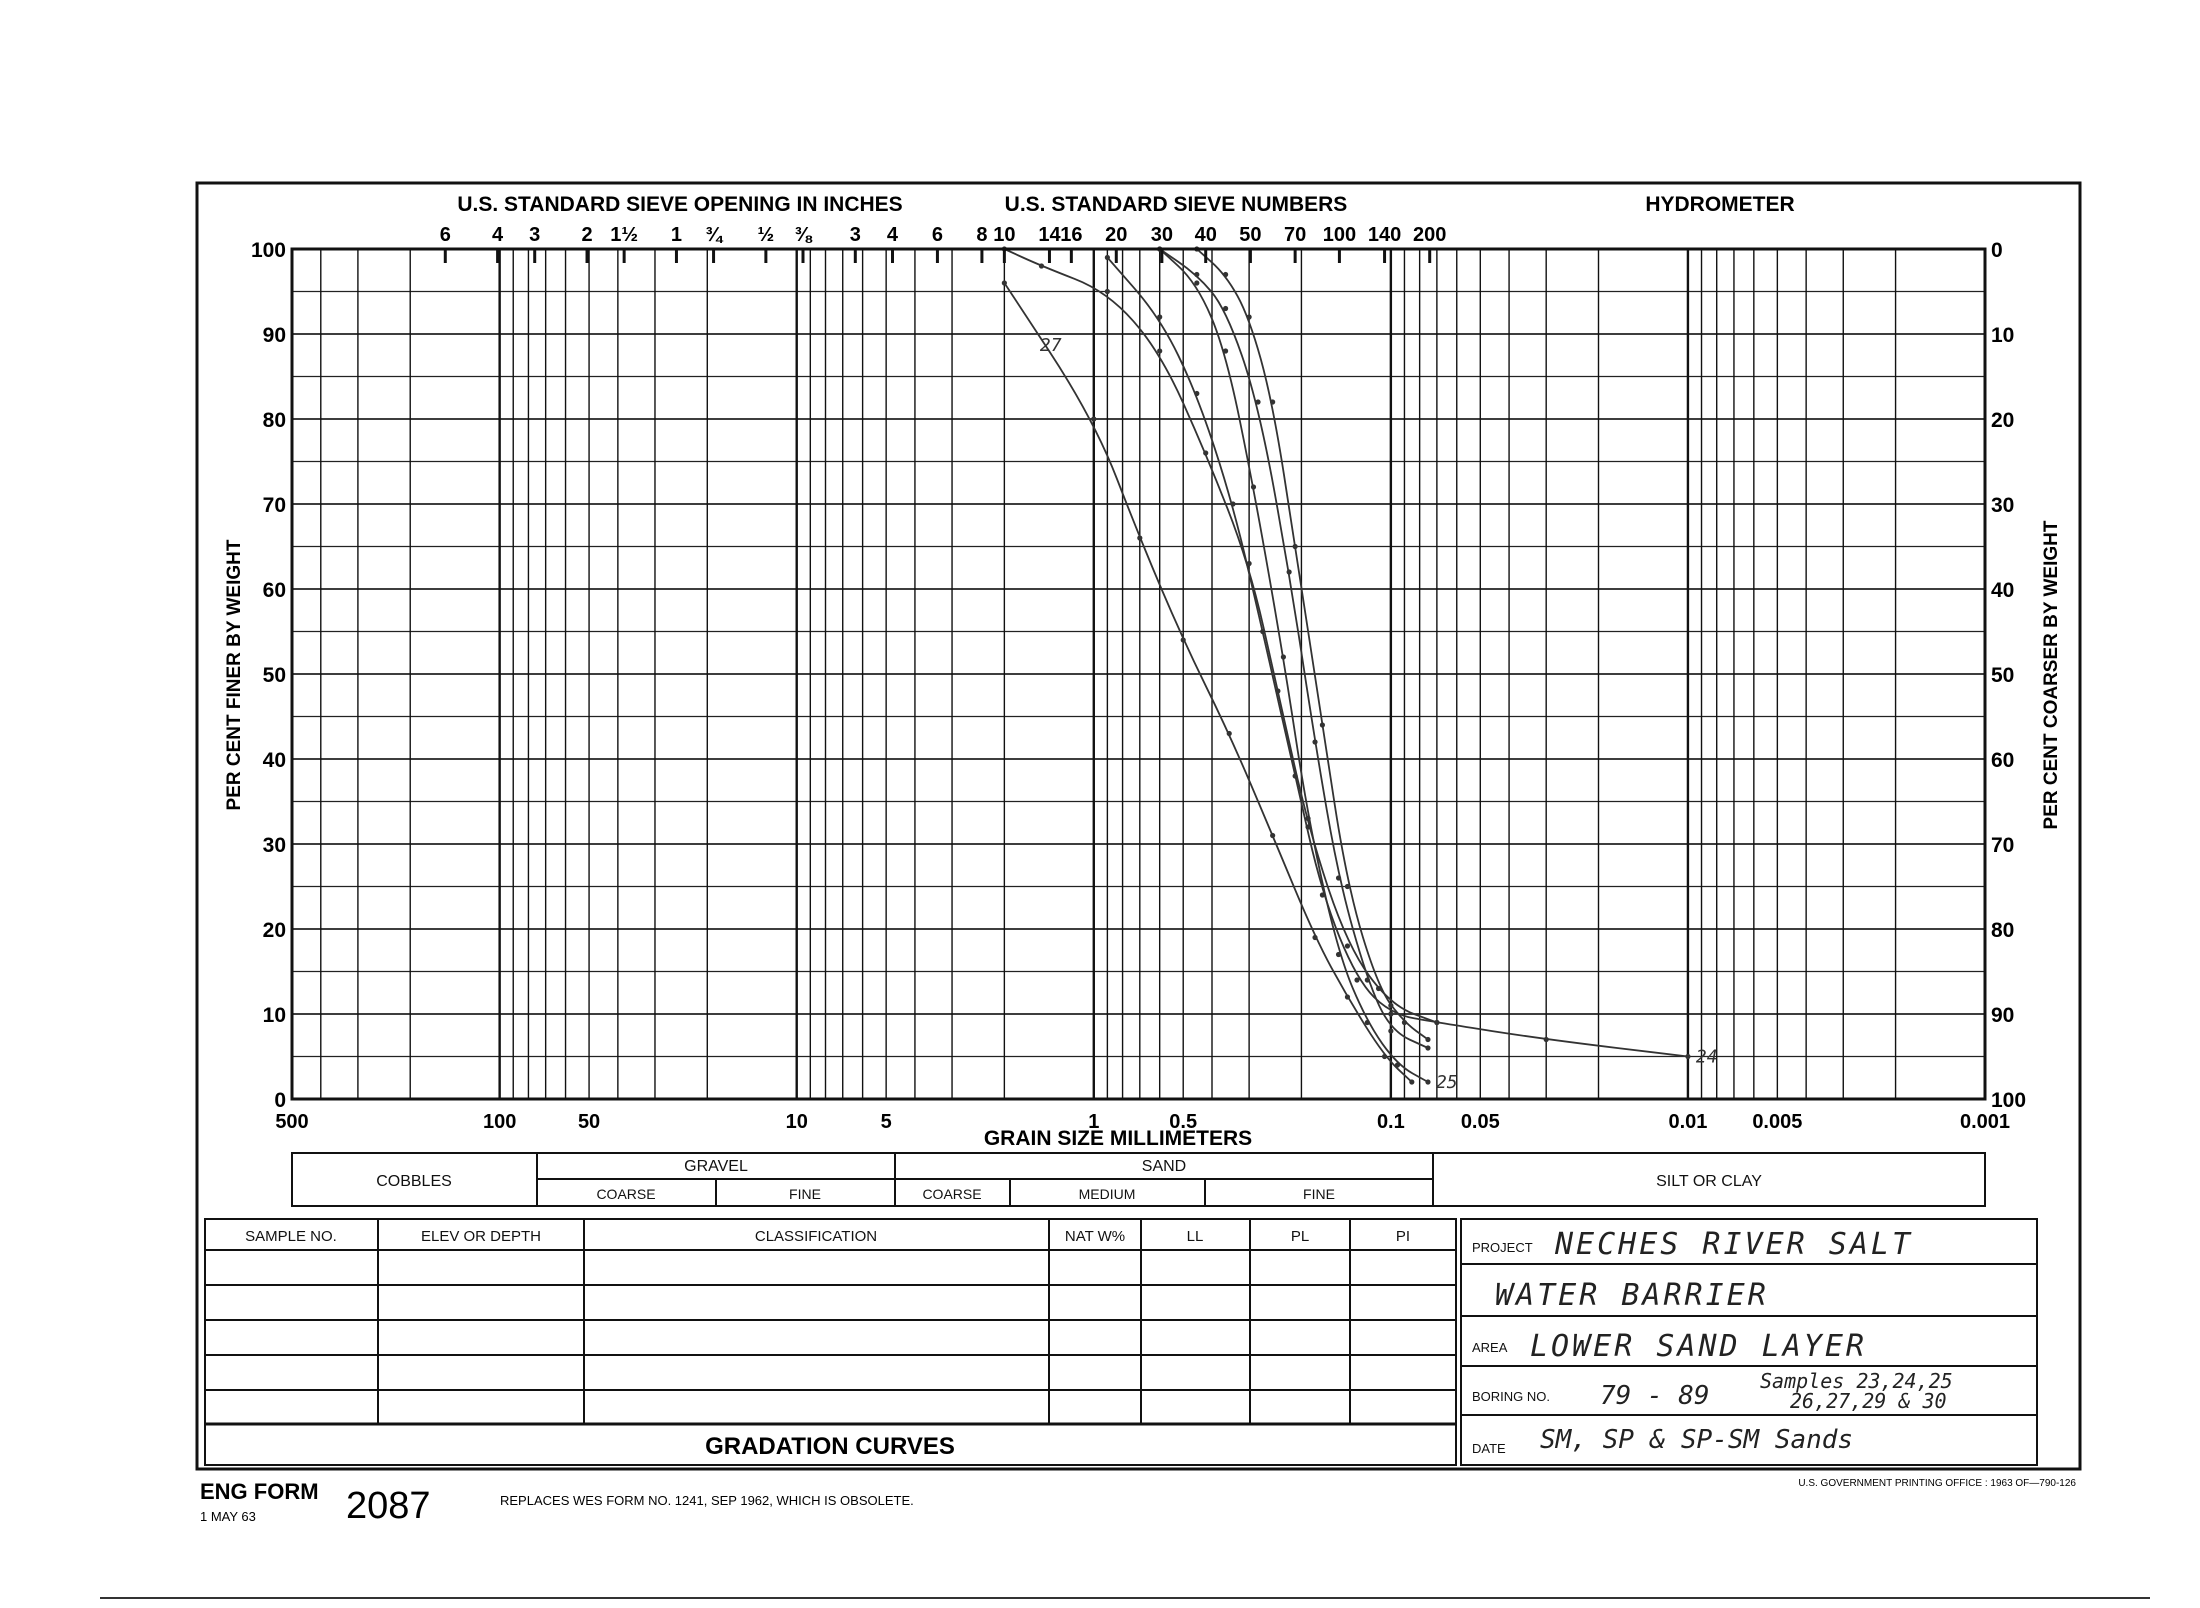 This screenshot has height=1608, width=2200. Describe the element at coordinates (291, 1236) in the screenshot. I see `col-sample-no: SAMPLE NO.` at that location.